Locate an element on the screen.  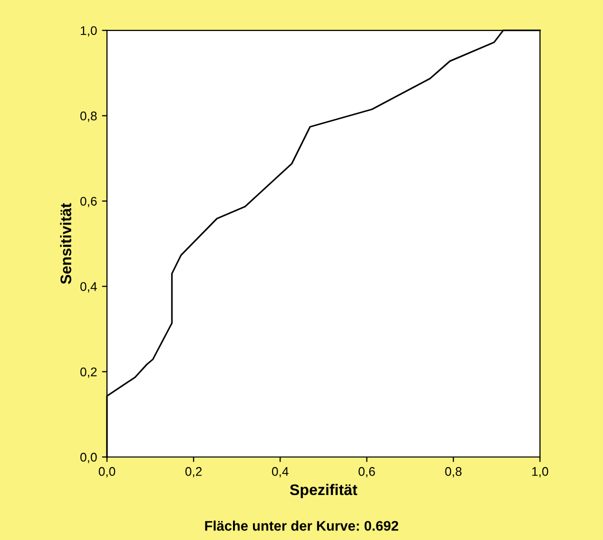
x-tick-label: 0,2 is located at coordinates (193, 472).